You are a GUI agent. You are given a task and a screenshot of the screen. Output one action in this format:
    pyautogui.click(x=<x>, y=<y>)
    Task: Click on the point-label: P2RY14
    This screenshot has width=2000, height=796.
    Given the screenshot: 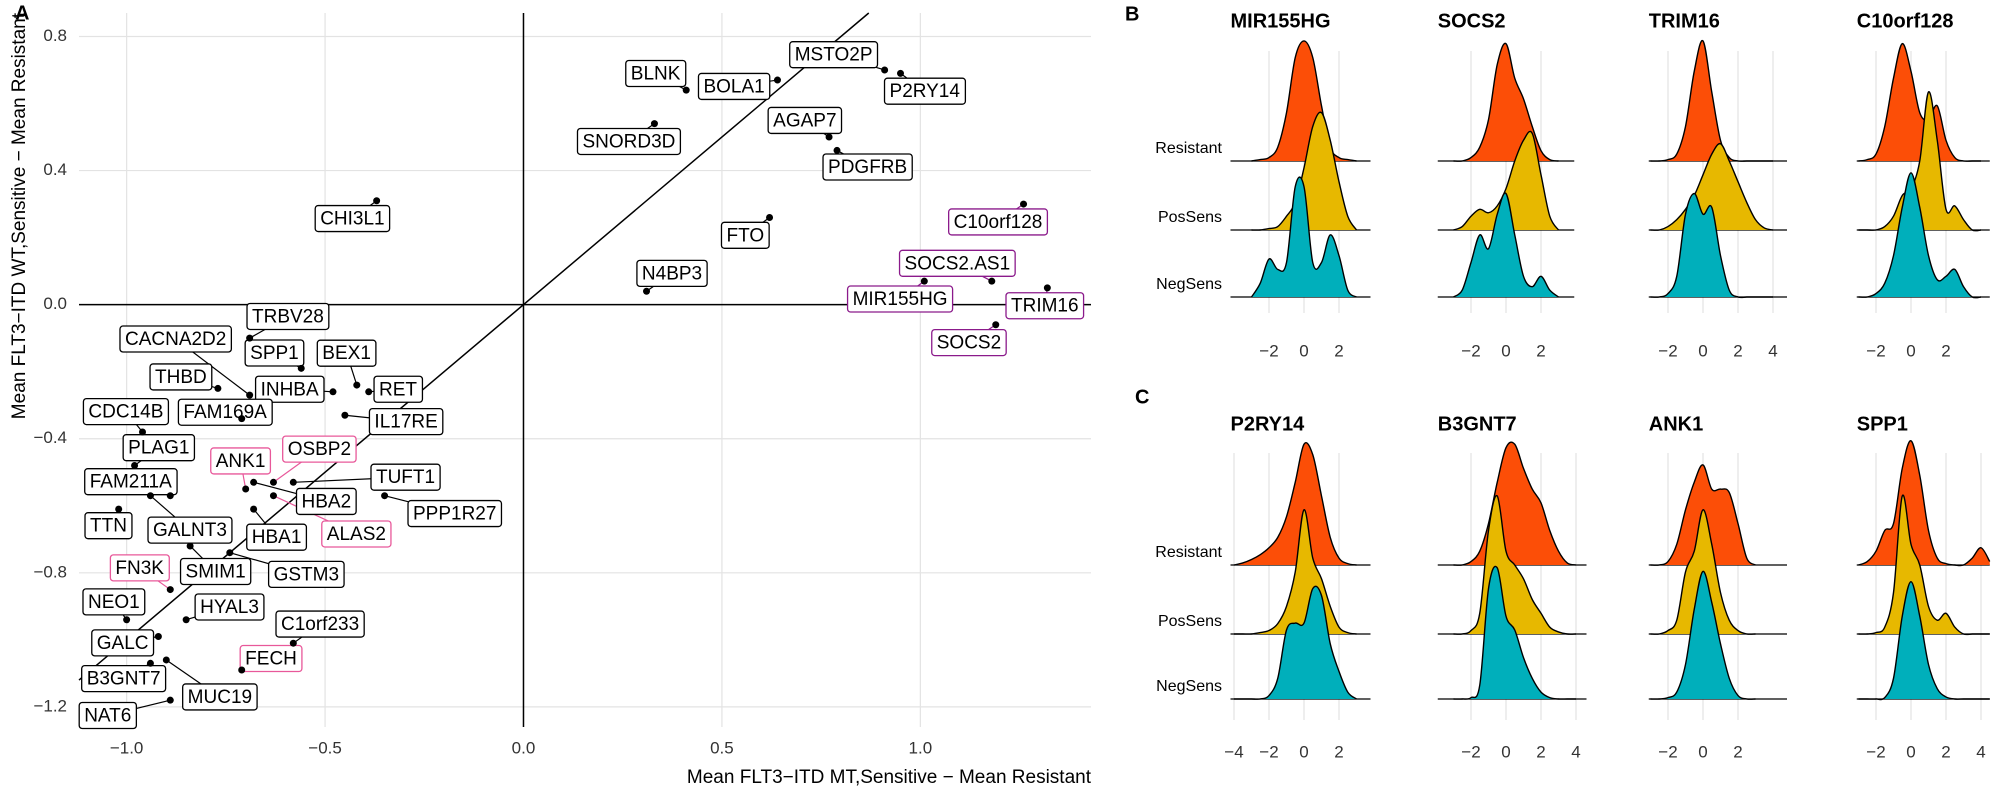 What is the action you would take?
    pyautogui.click(x=925, y=91)
    